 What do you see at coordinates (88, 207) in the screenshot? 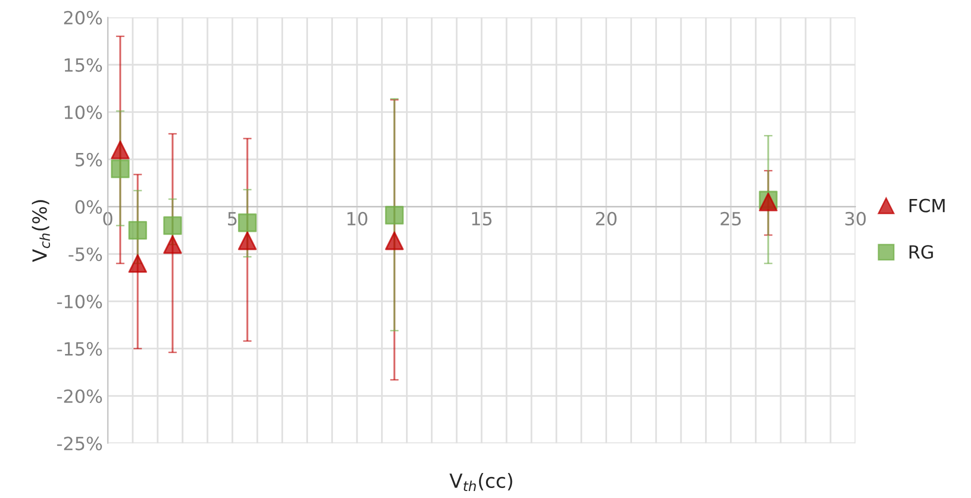
I see `y-tick-label: 0%` at bounding box center [88, 207].